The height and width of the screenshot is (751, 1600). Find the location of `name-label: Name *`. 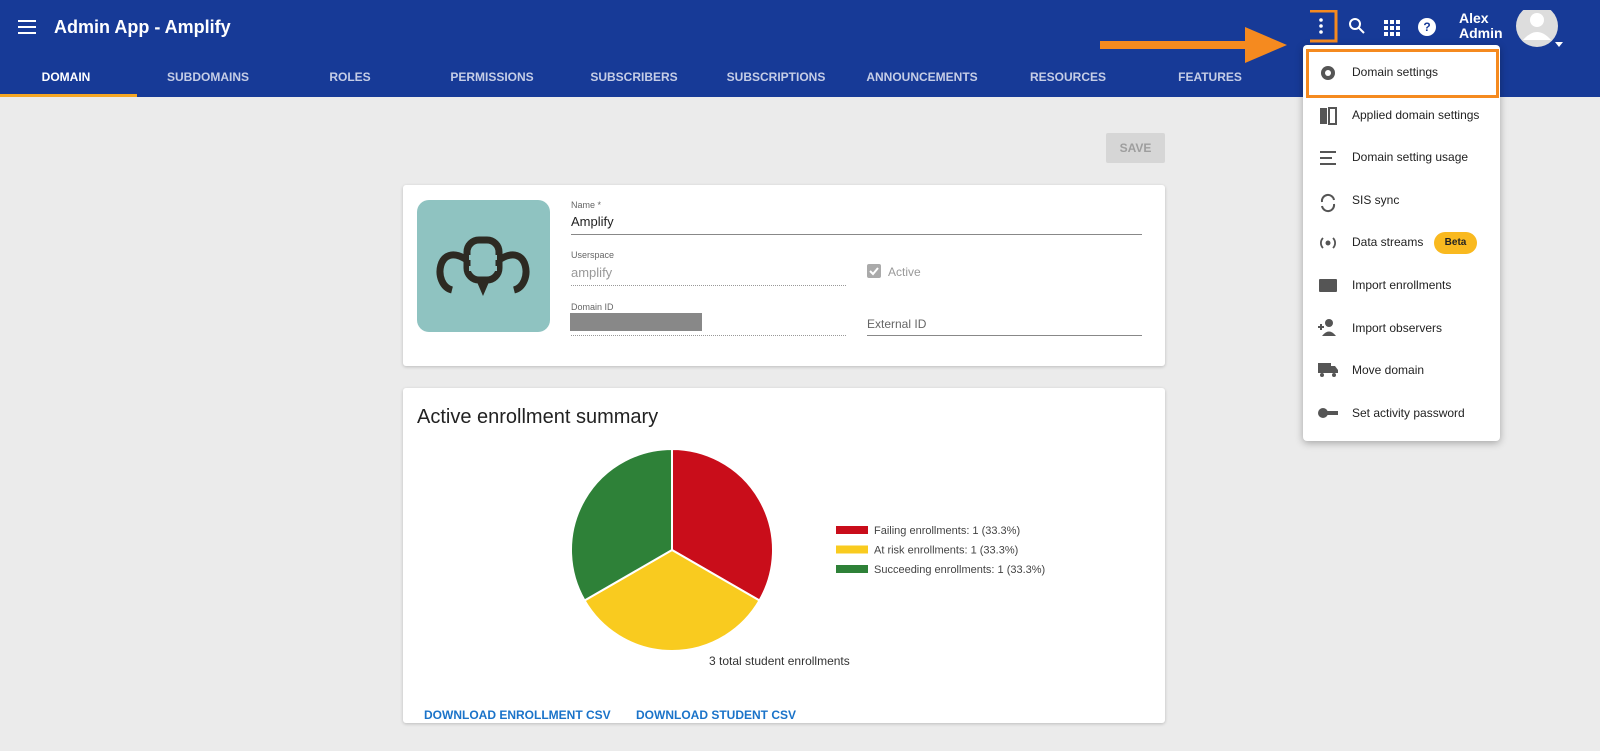

name-label: Name * is located at coordinates (586, 205).